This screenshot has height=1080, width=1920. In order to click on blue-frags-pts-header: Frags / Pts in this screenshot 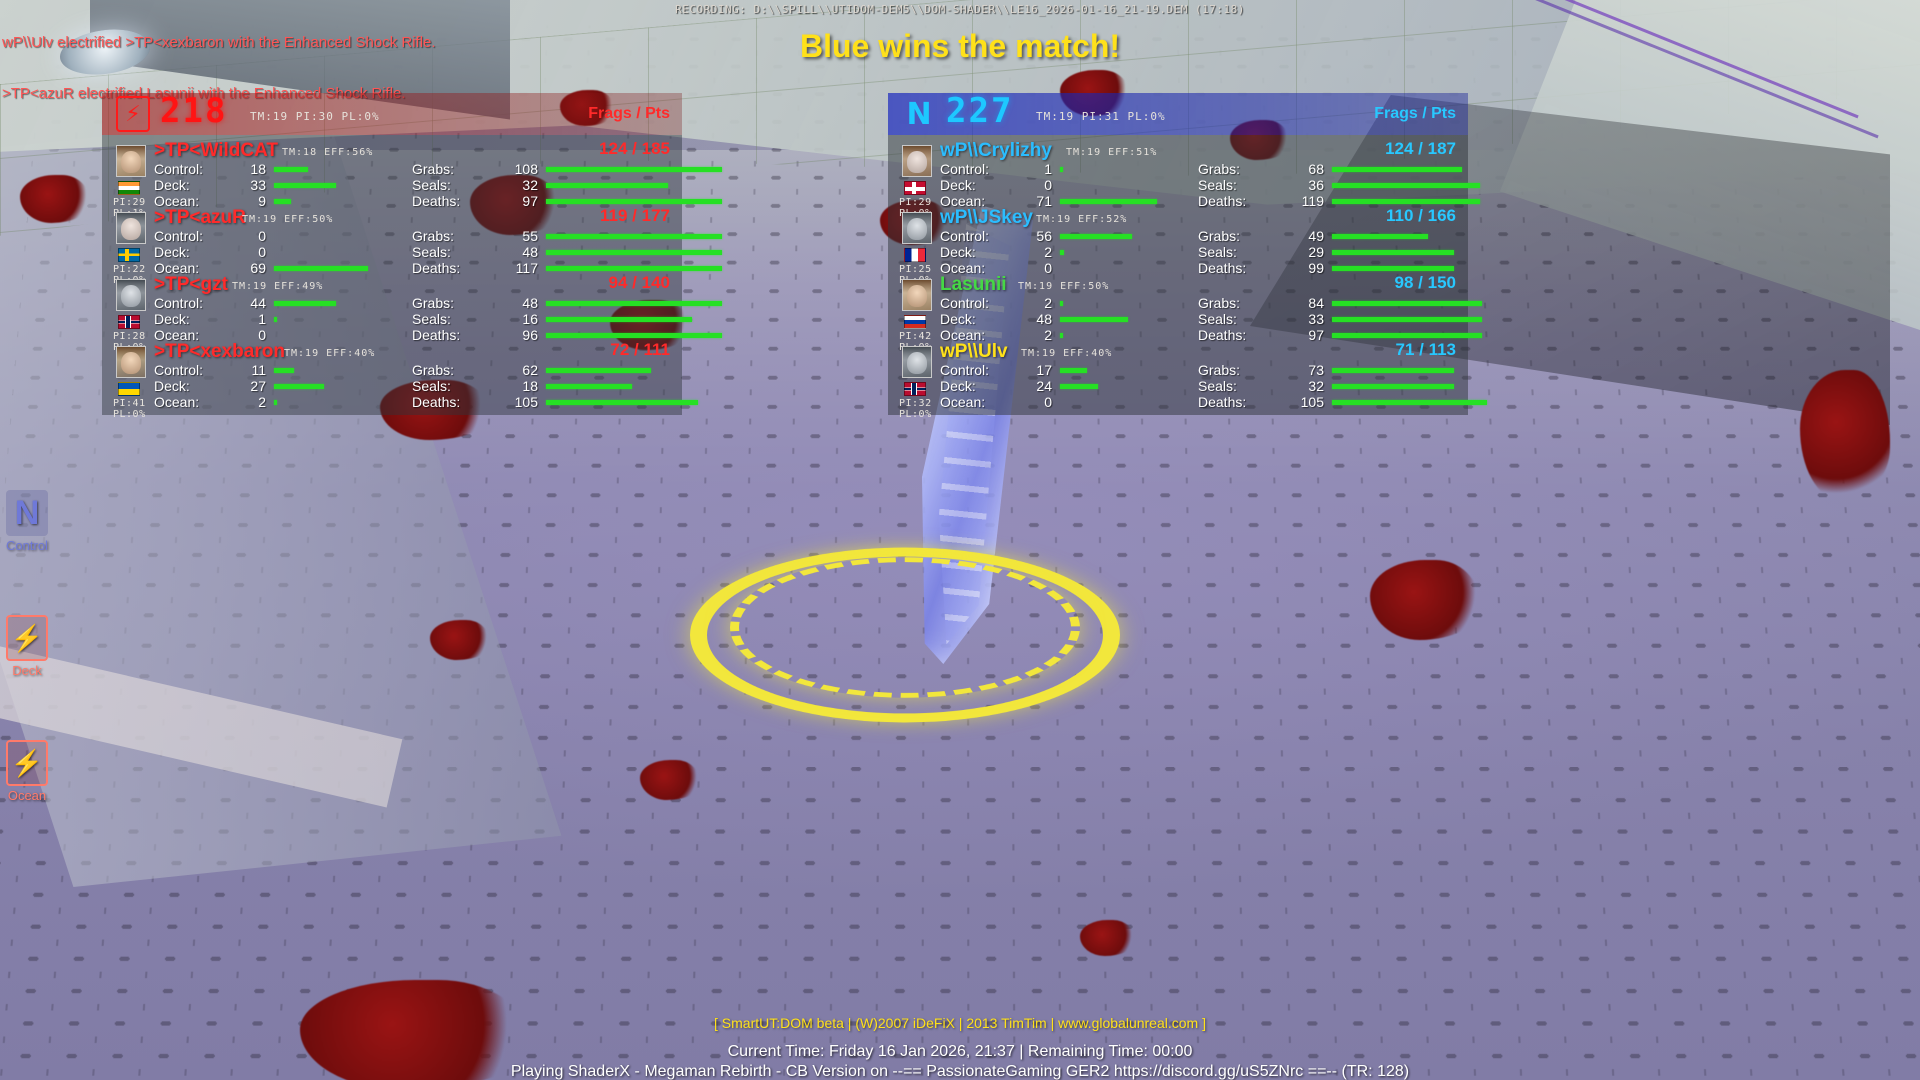, I will do `click(1415, 113)`.